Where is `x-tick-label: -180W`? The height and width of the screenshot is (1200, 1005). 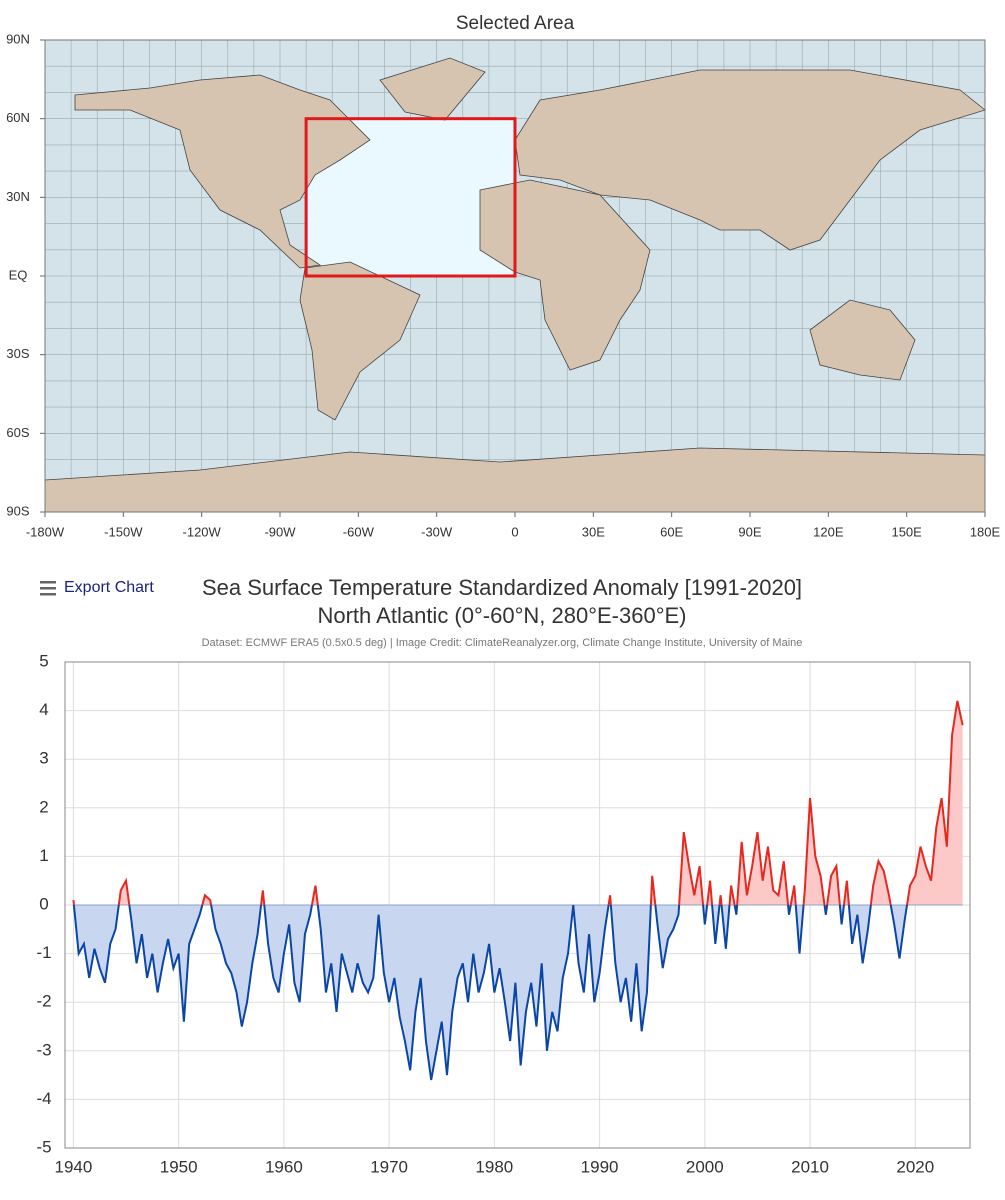 x-tick-label: -180W is located at coordinates (45, 531).